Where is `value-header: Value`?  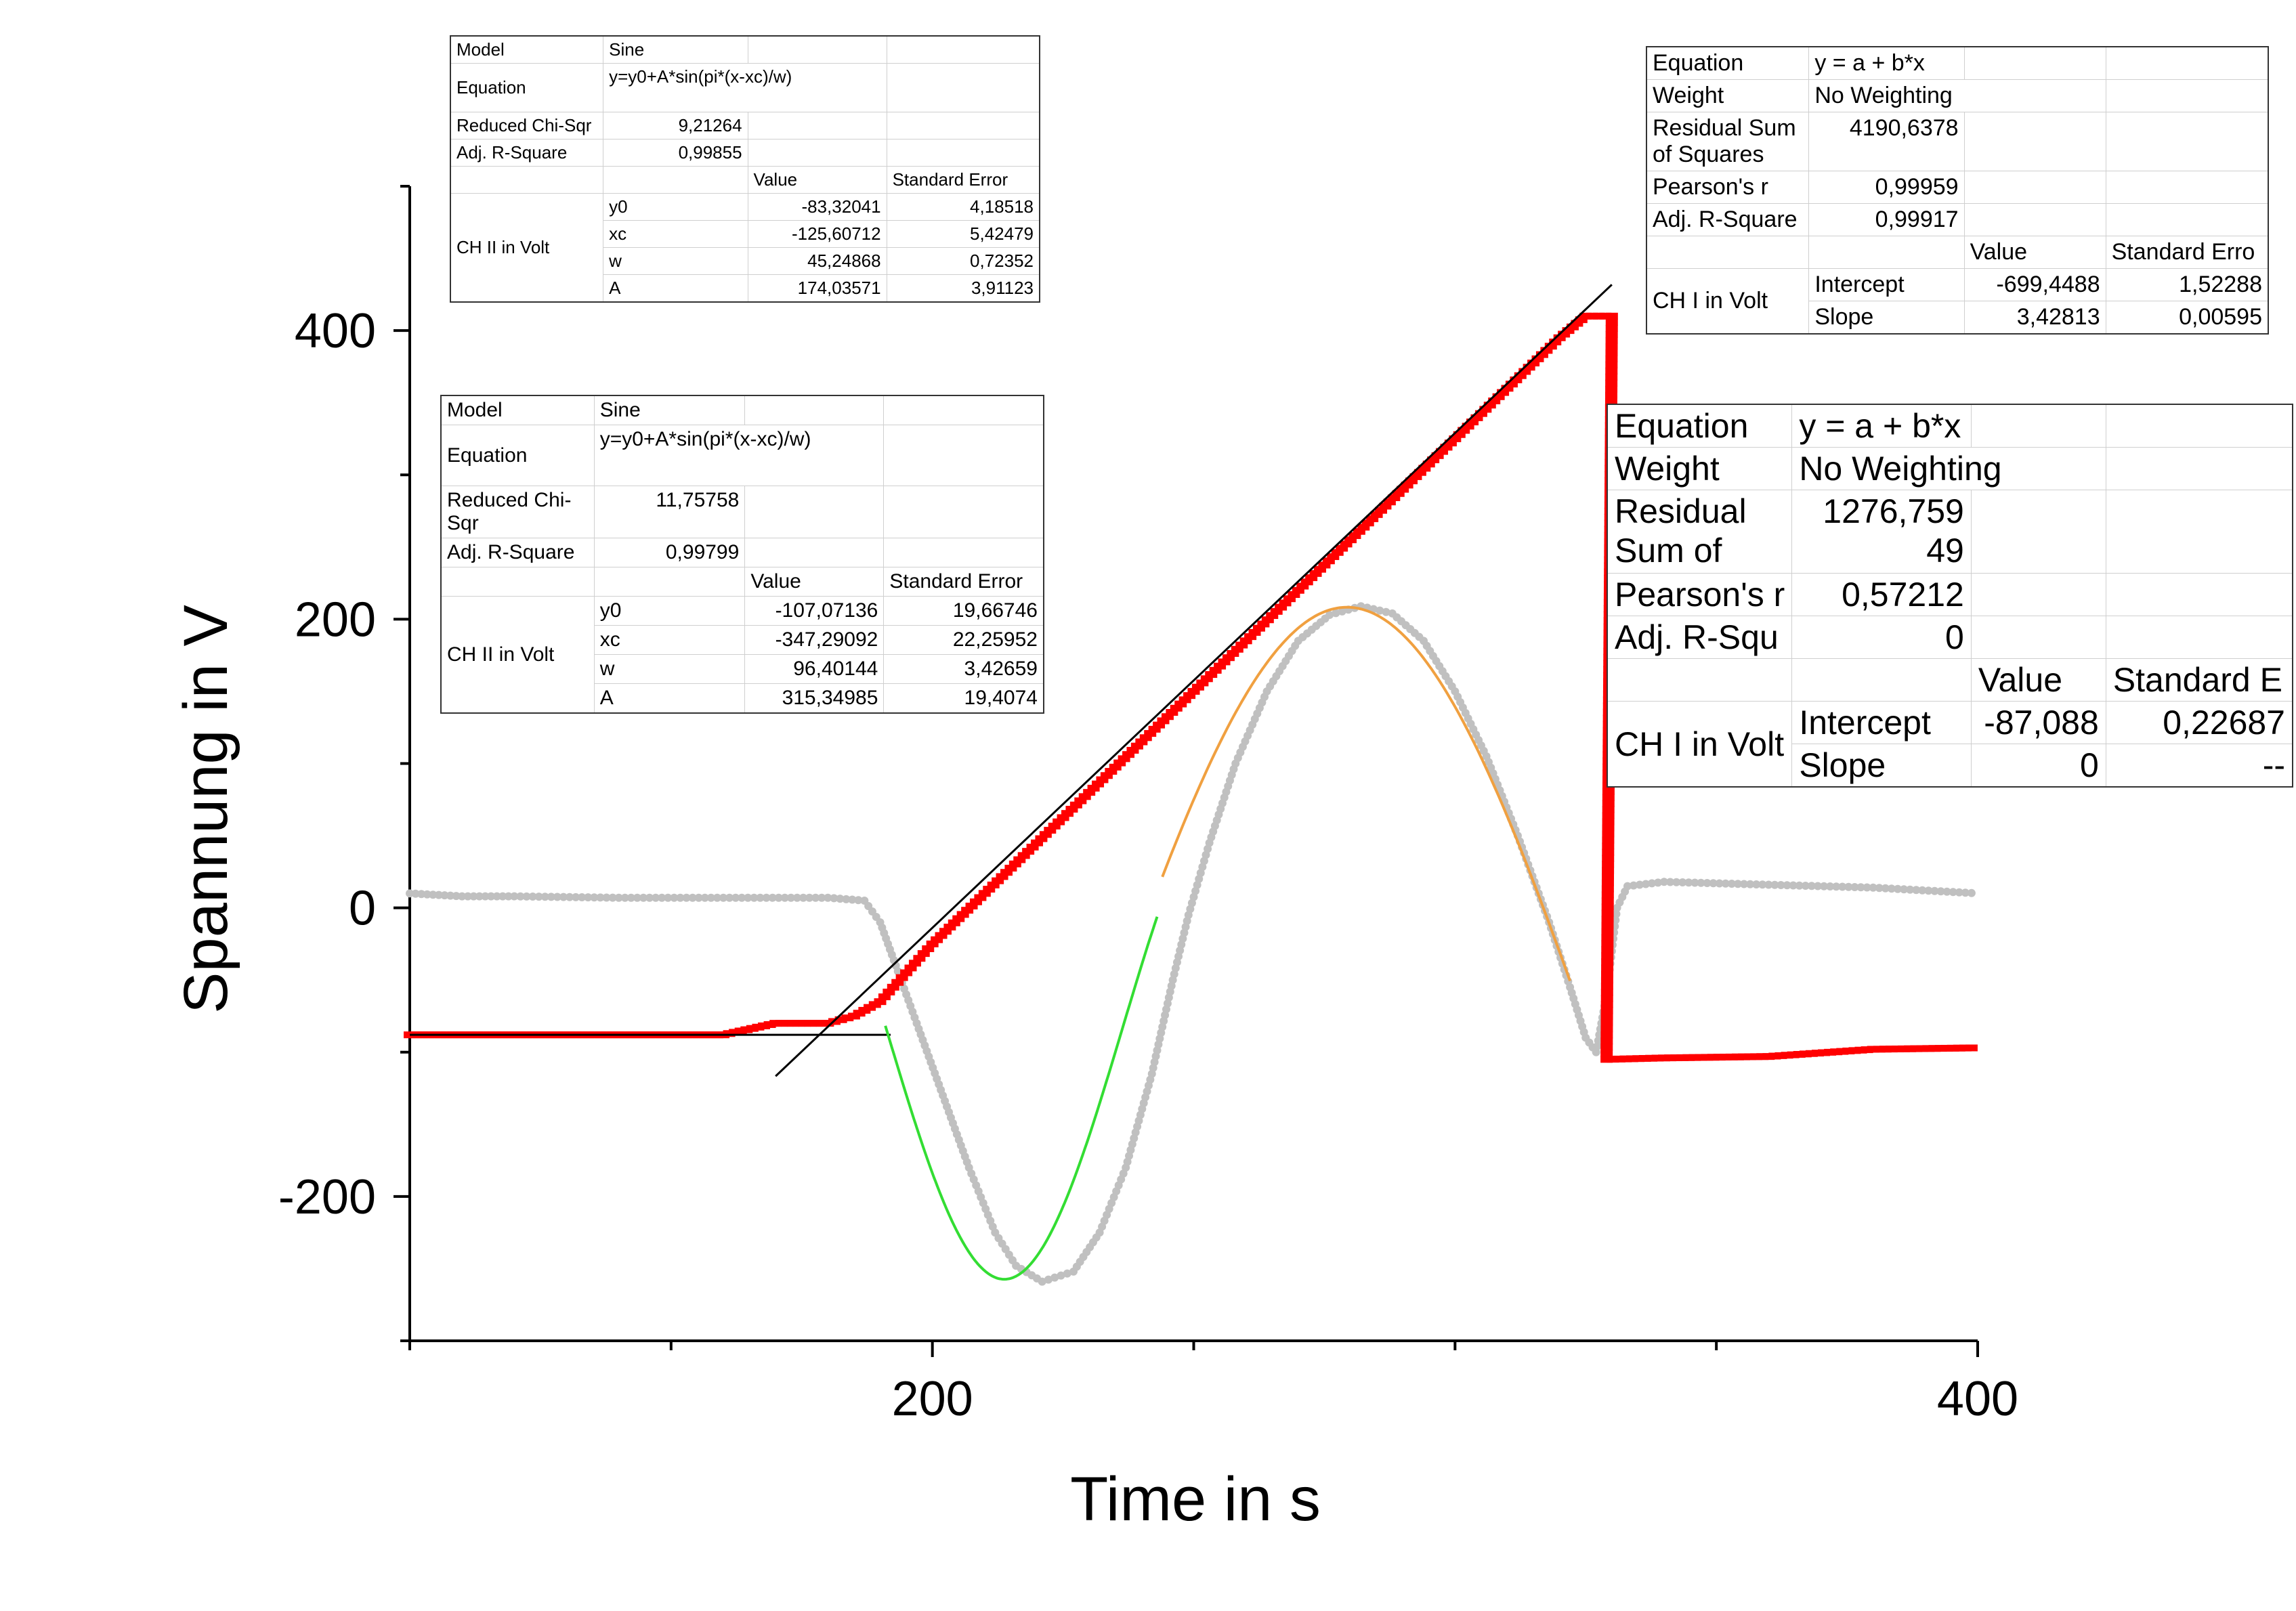
value-header: Value is located at coordinates (817, 180).